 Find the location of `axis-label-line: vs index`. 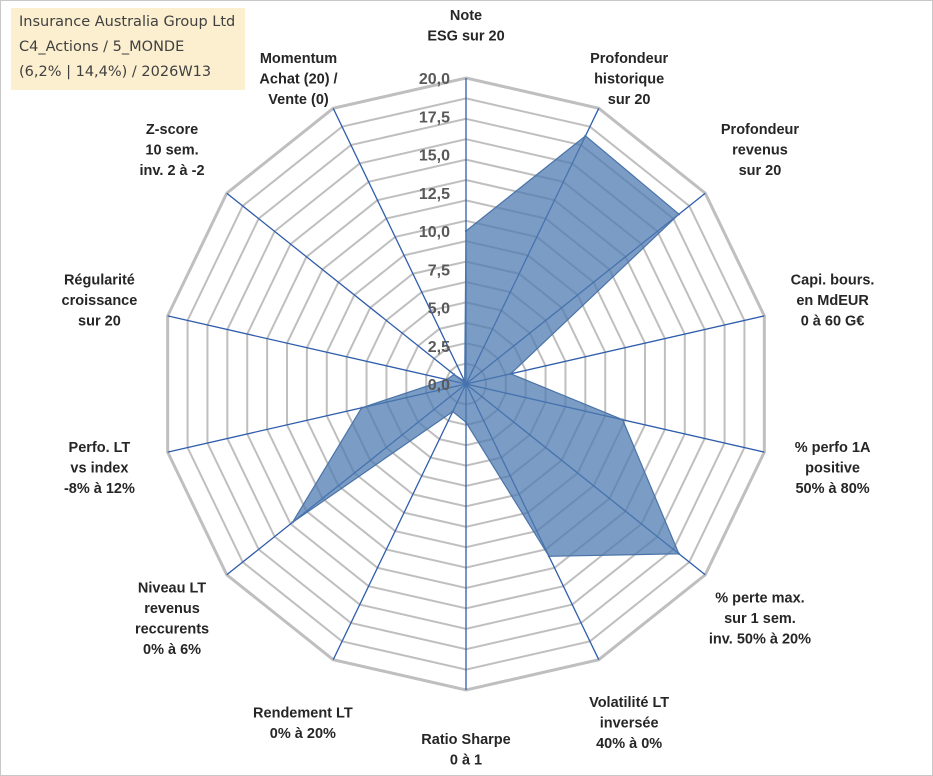

axis-label-line: vs index is located at coordinates (99, 468).